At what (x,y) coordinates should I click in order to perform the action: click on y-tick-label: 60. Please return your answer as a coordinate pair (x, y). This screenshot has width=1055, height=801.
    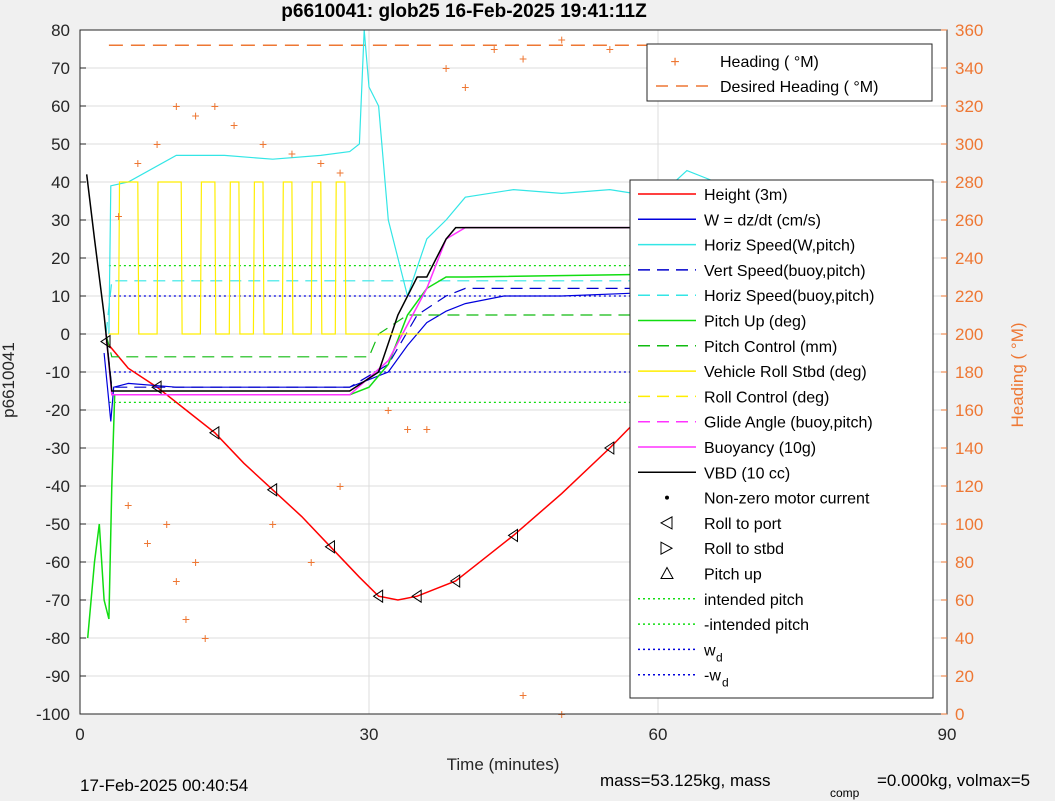
    Looking at the image, I should click on (60, 106).